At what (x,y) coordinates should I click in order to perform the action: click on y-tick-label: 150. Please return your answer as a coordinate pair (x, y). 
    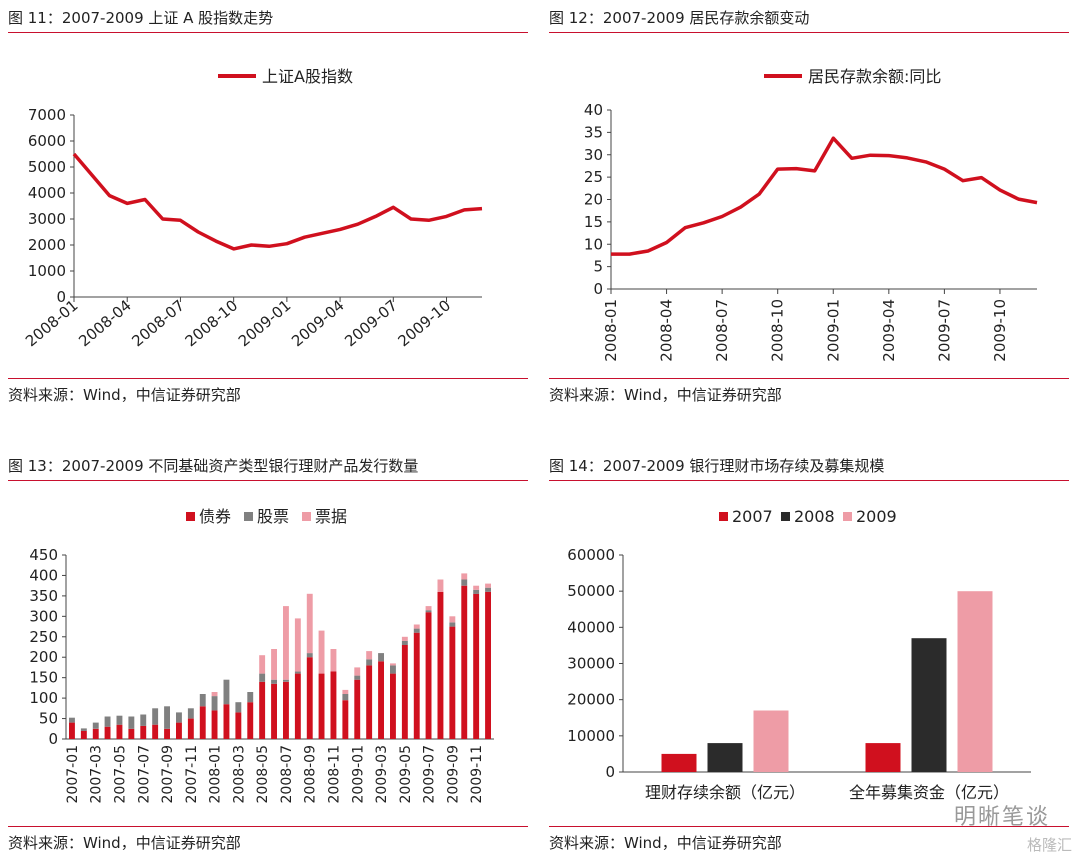
    Looking at the image, I should click on (43, 678).